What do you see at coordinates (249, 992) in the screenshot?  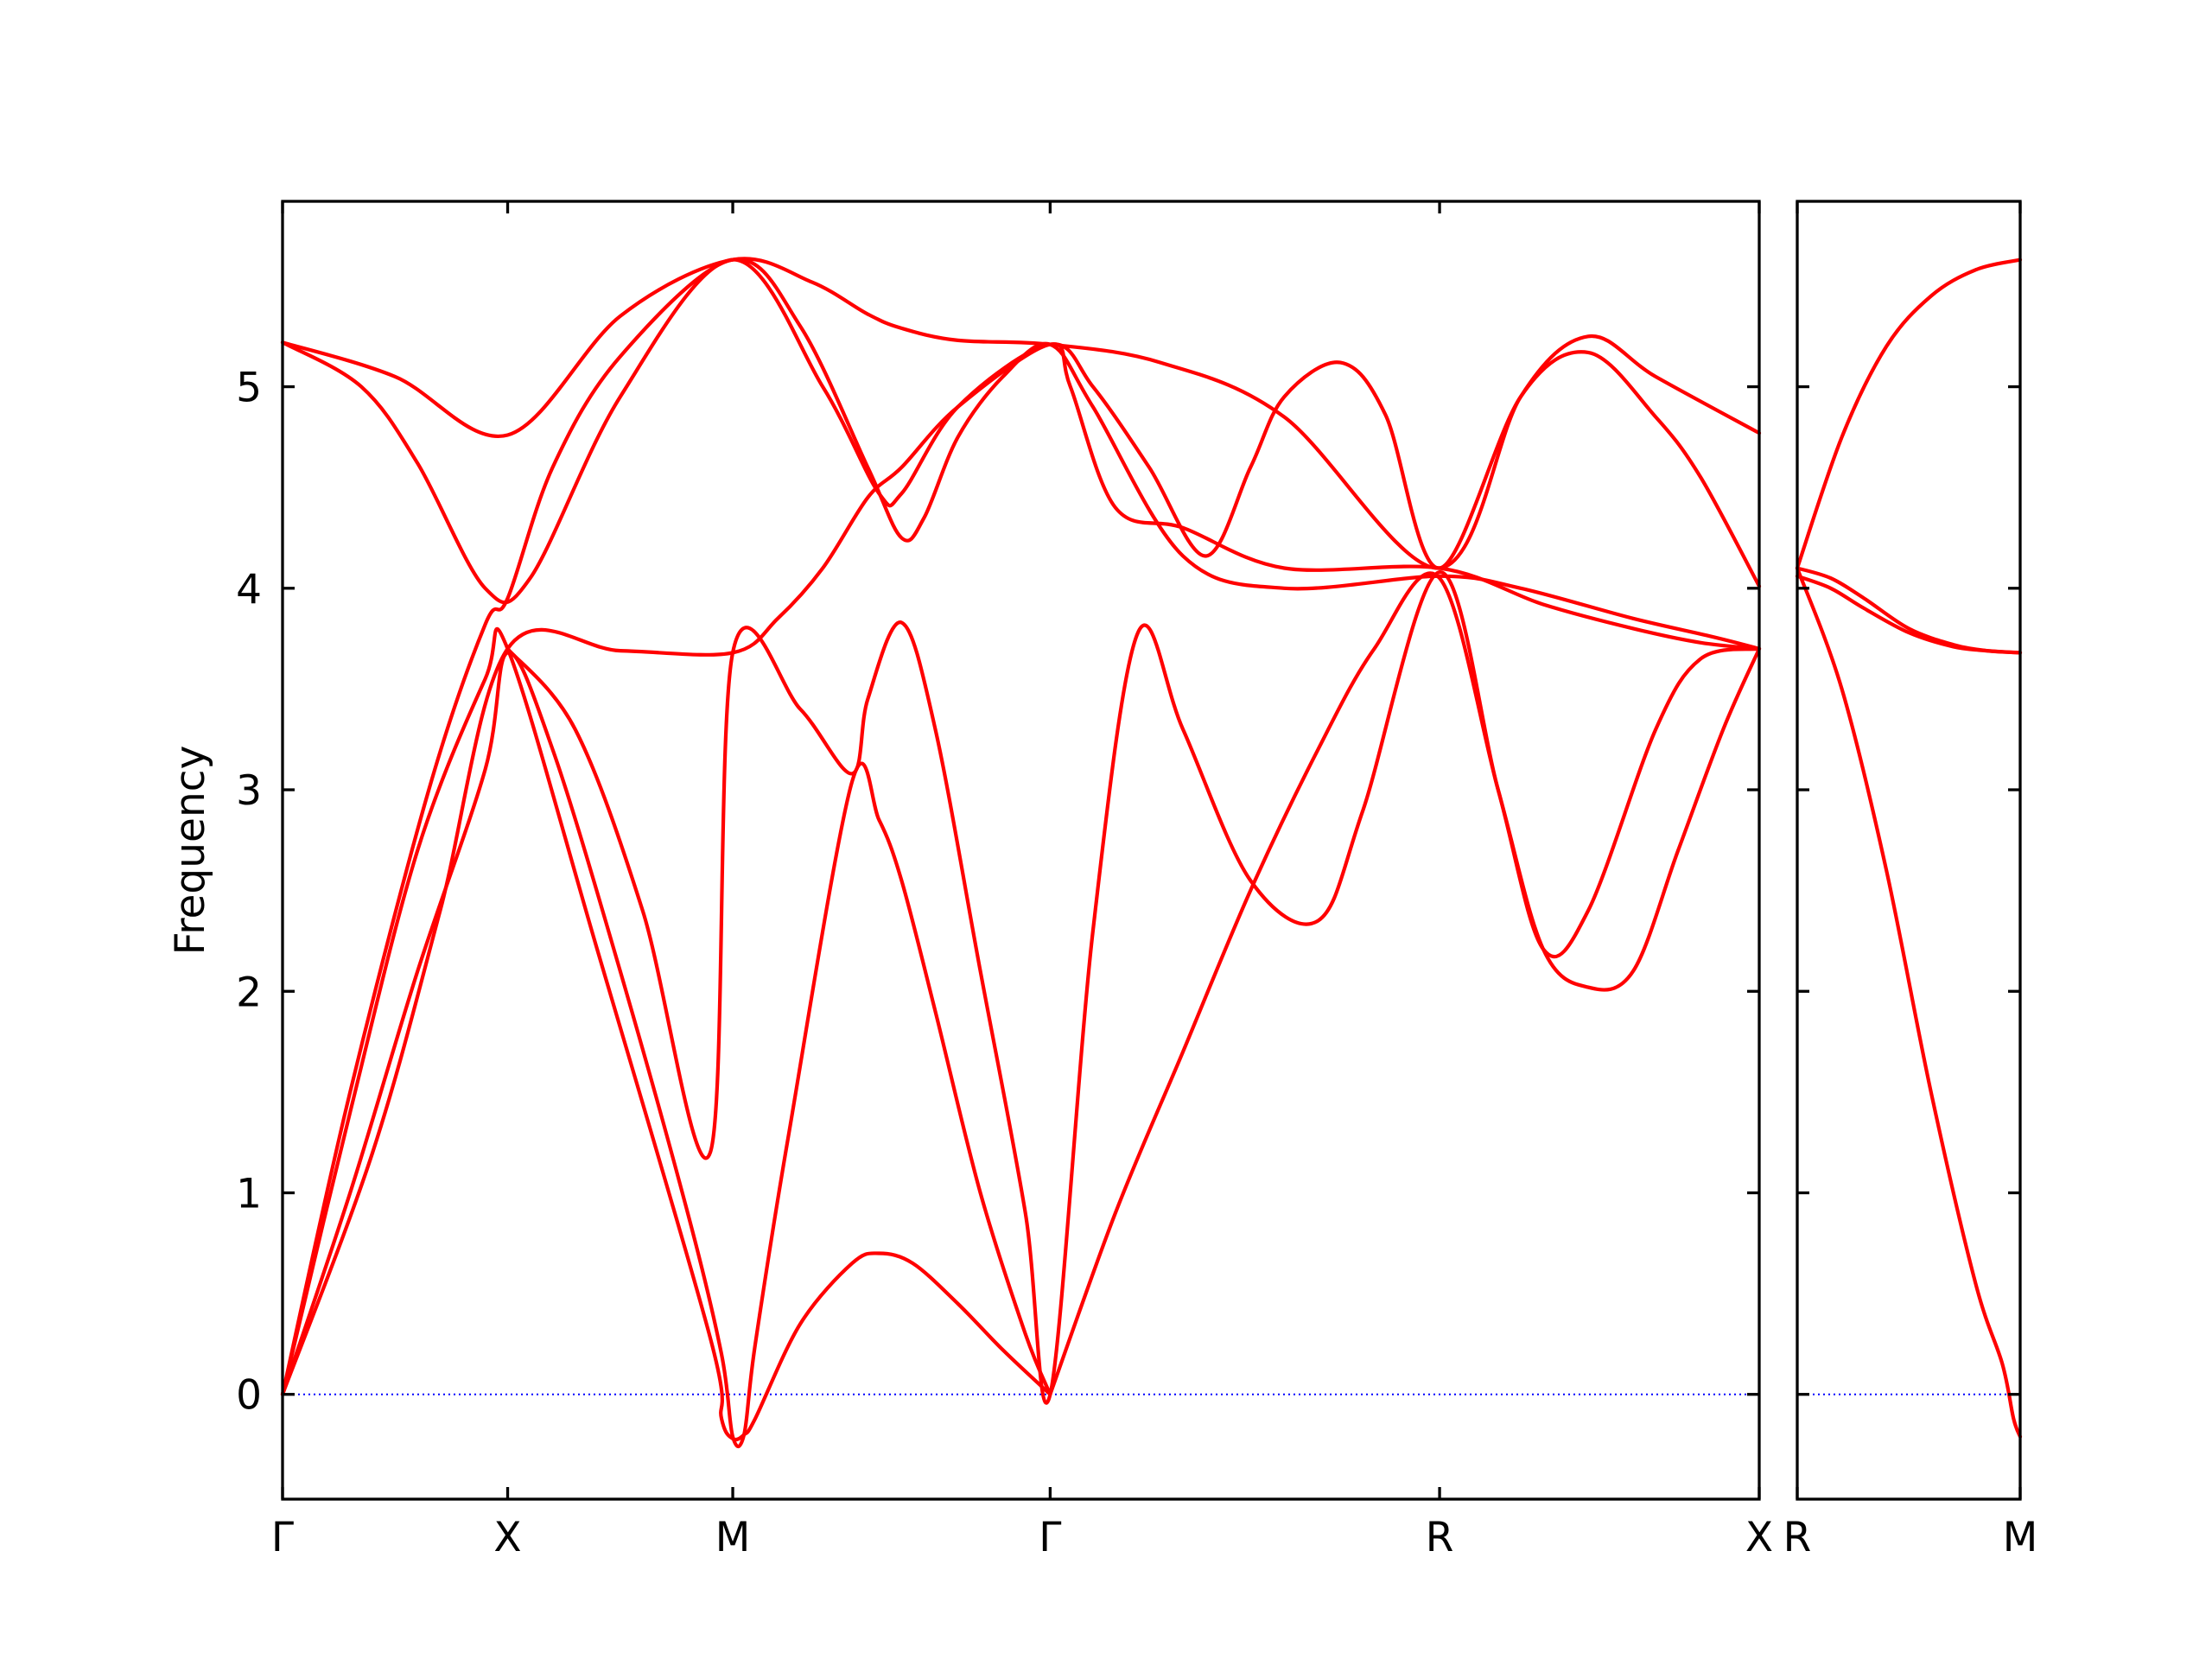 I see `y-tick-label: 2` at bounding box center [249, 992].